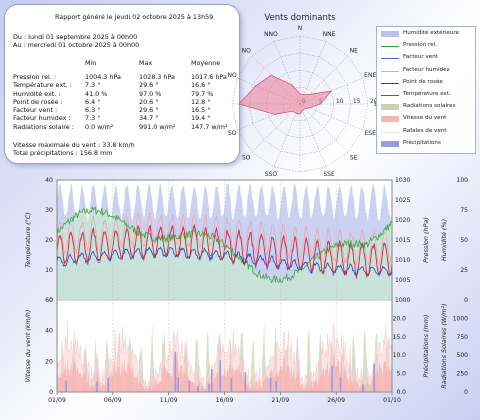 This screenshot has width=480, height=420. I want to click on y-tick-label-pressure: 1025, so click(402, 200).